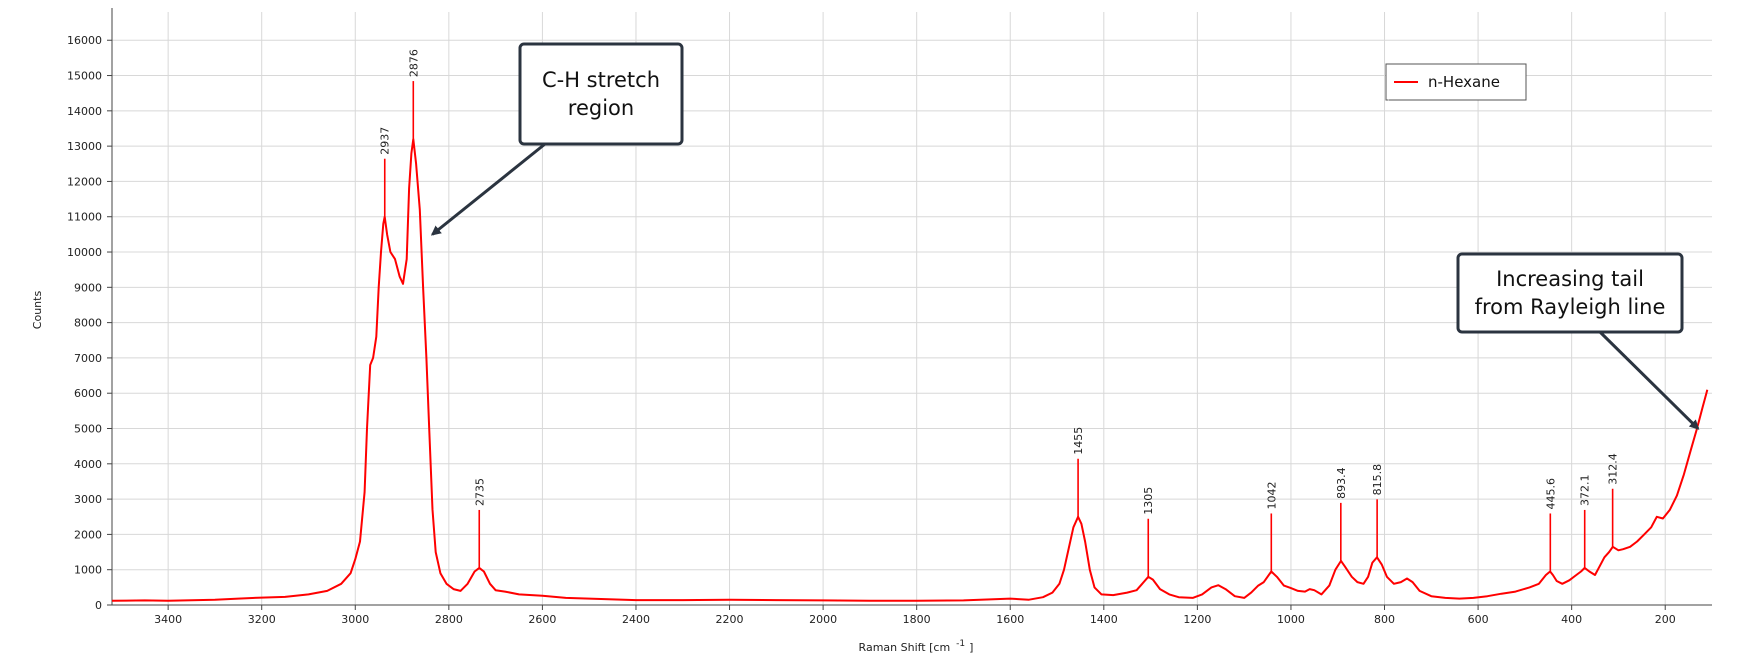 Image resolution: width=1746 pixels, height=664 pixels. I want to click on y-tick-label: 15000, so click(84, 76).